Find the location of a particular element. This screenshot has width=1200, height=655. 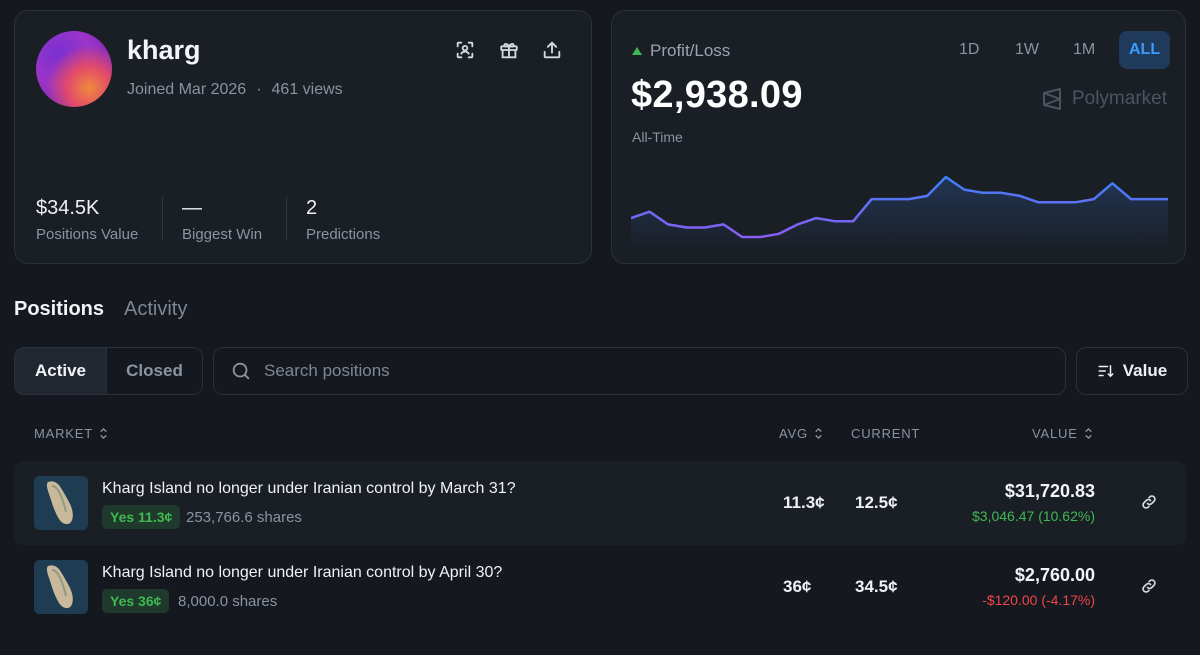

avatar is located at coordinates (74, 69).